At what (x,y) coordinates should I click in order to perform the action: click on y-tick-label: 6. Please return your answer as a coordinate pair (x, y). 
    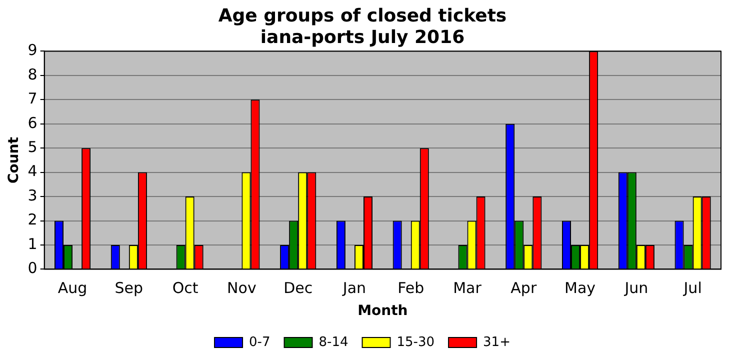
    Looking at the image, I should click on (33, 123).